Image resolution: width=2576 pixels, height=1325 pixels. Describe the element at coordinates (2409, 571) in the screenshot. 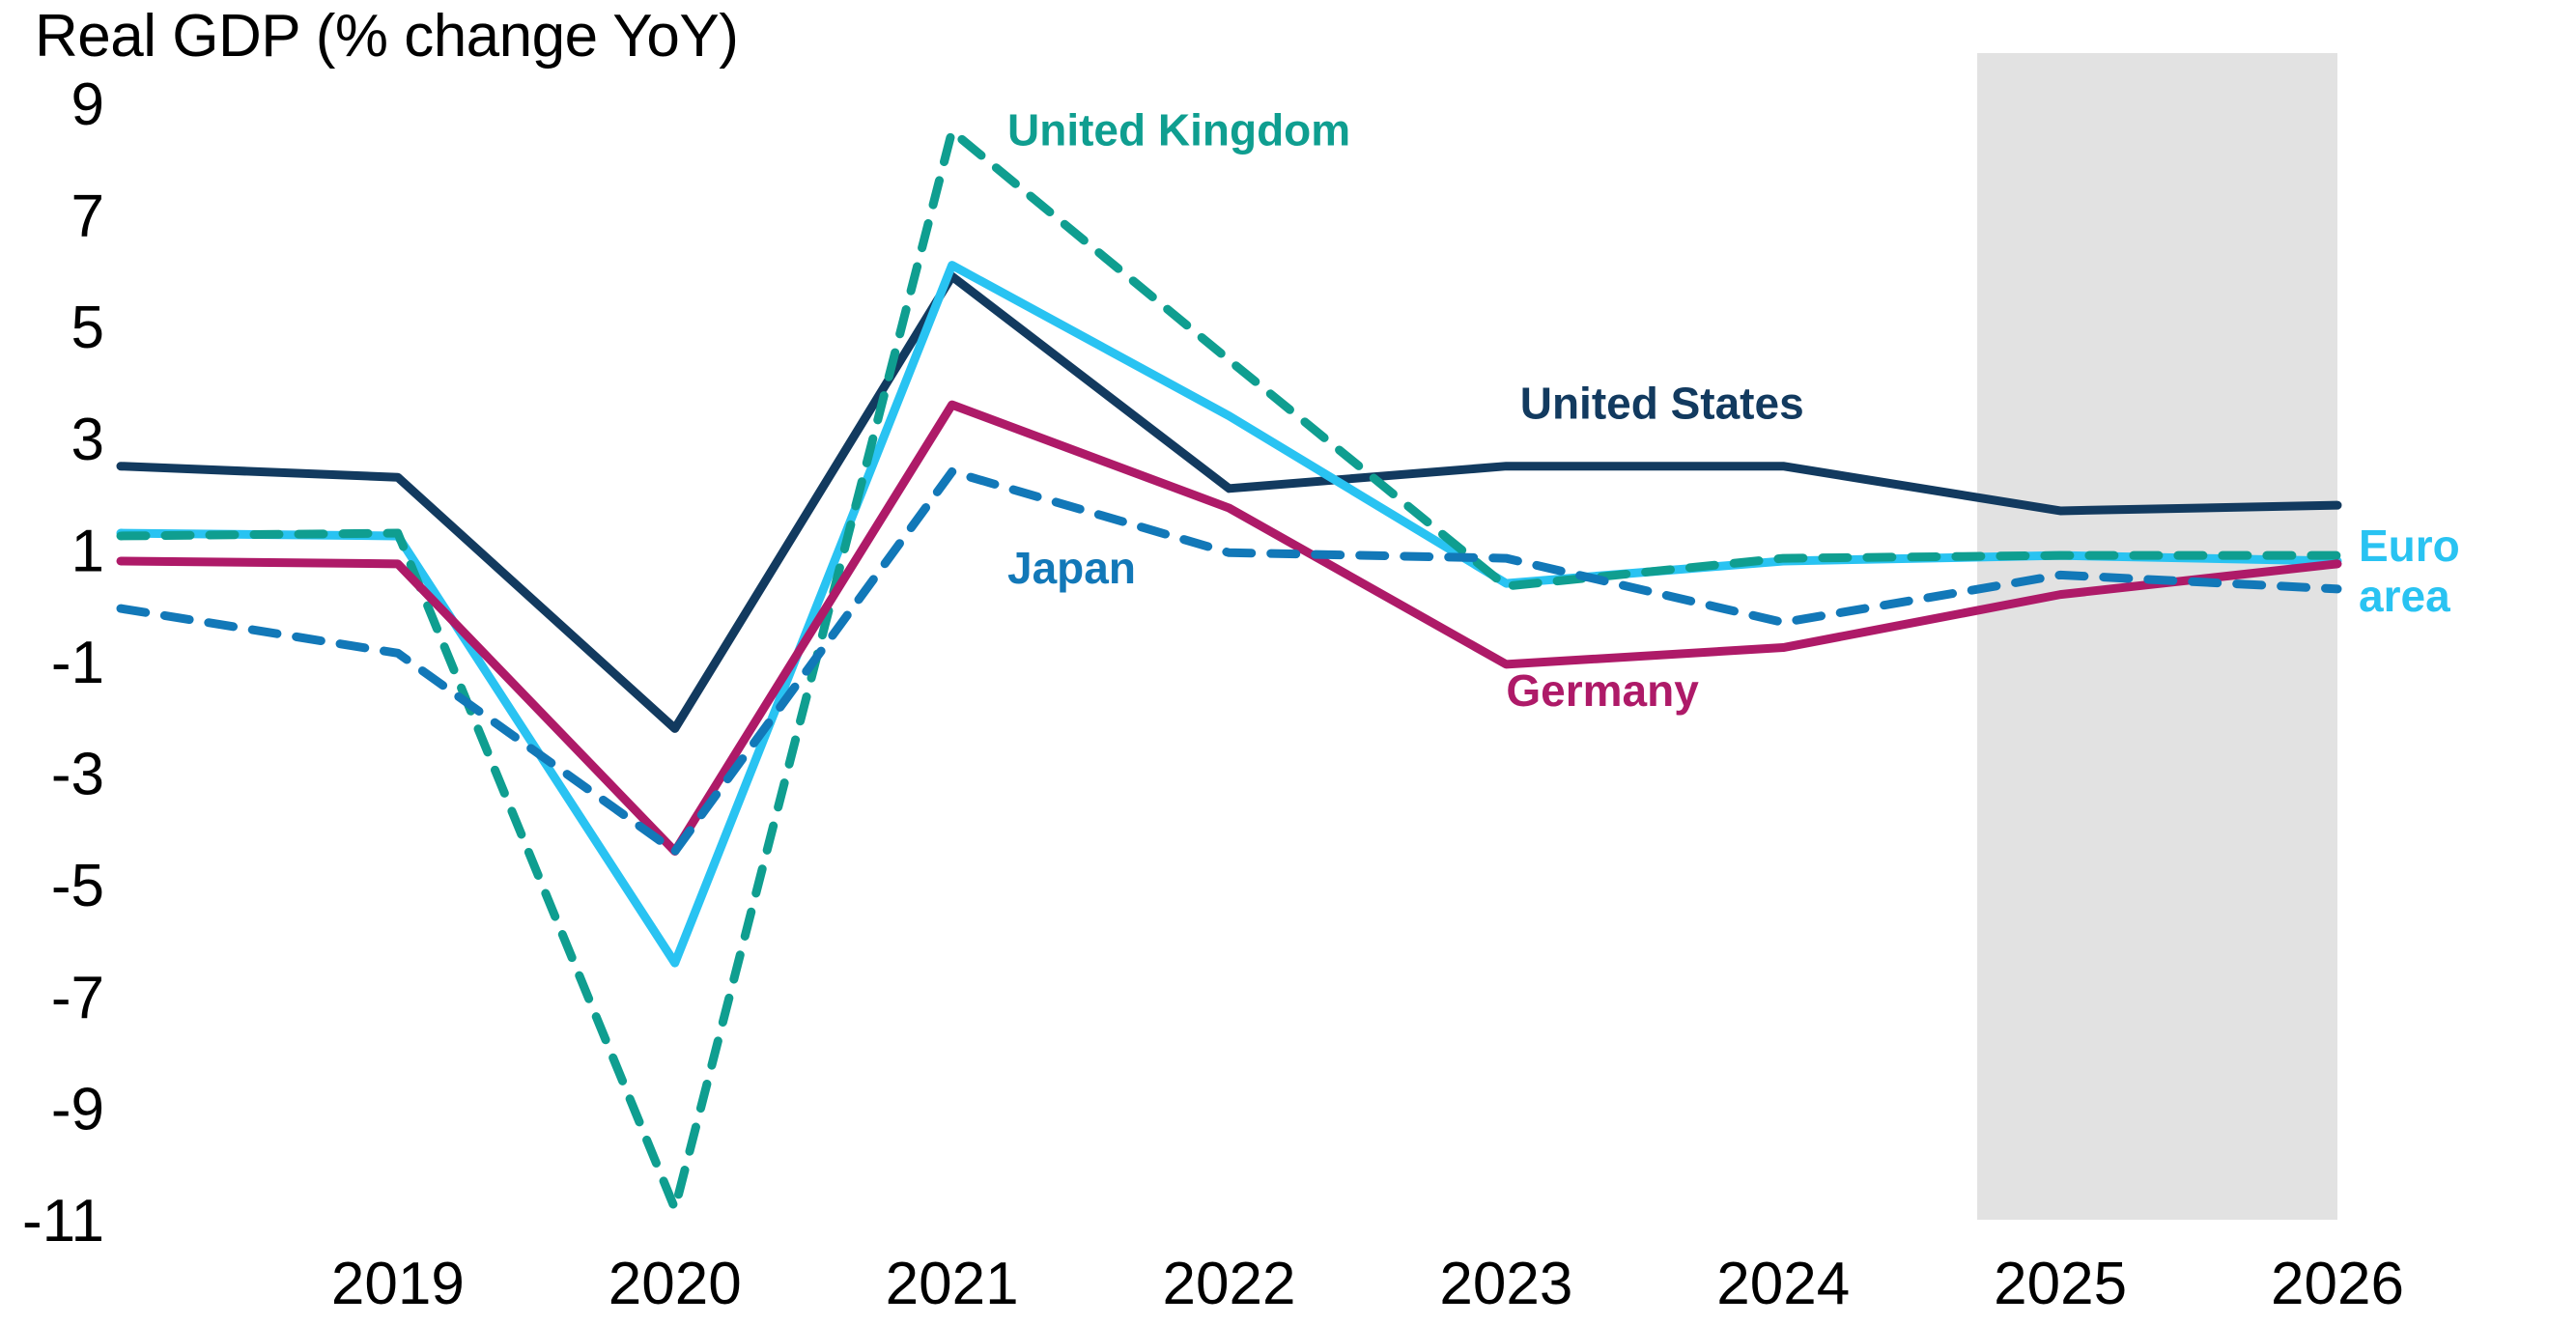

I see `series-label-euro-area: Euro area` at that location.